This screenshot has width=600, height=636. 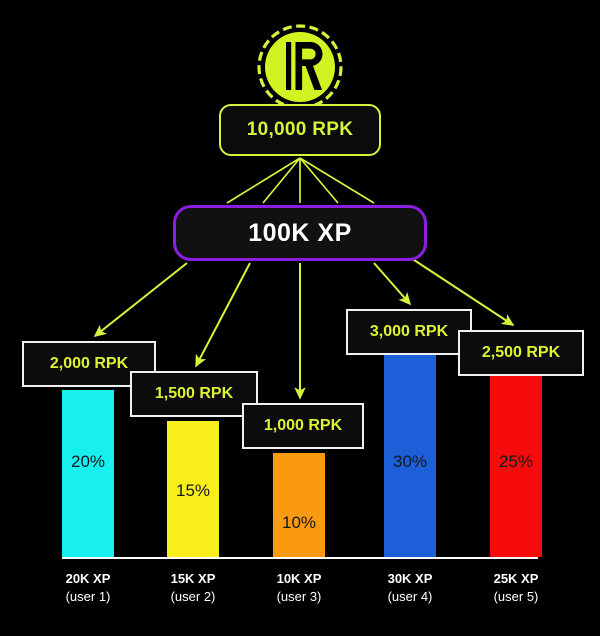 What do you see at coordinates (299, 522) in the screenshot?
I see `bar-percent-label: 10%` at bounding box center [299, 522].